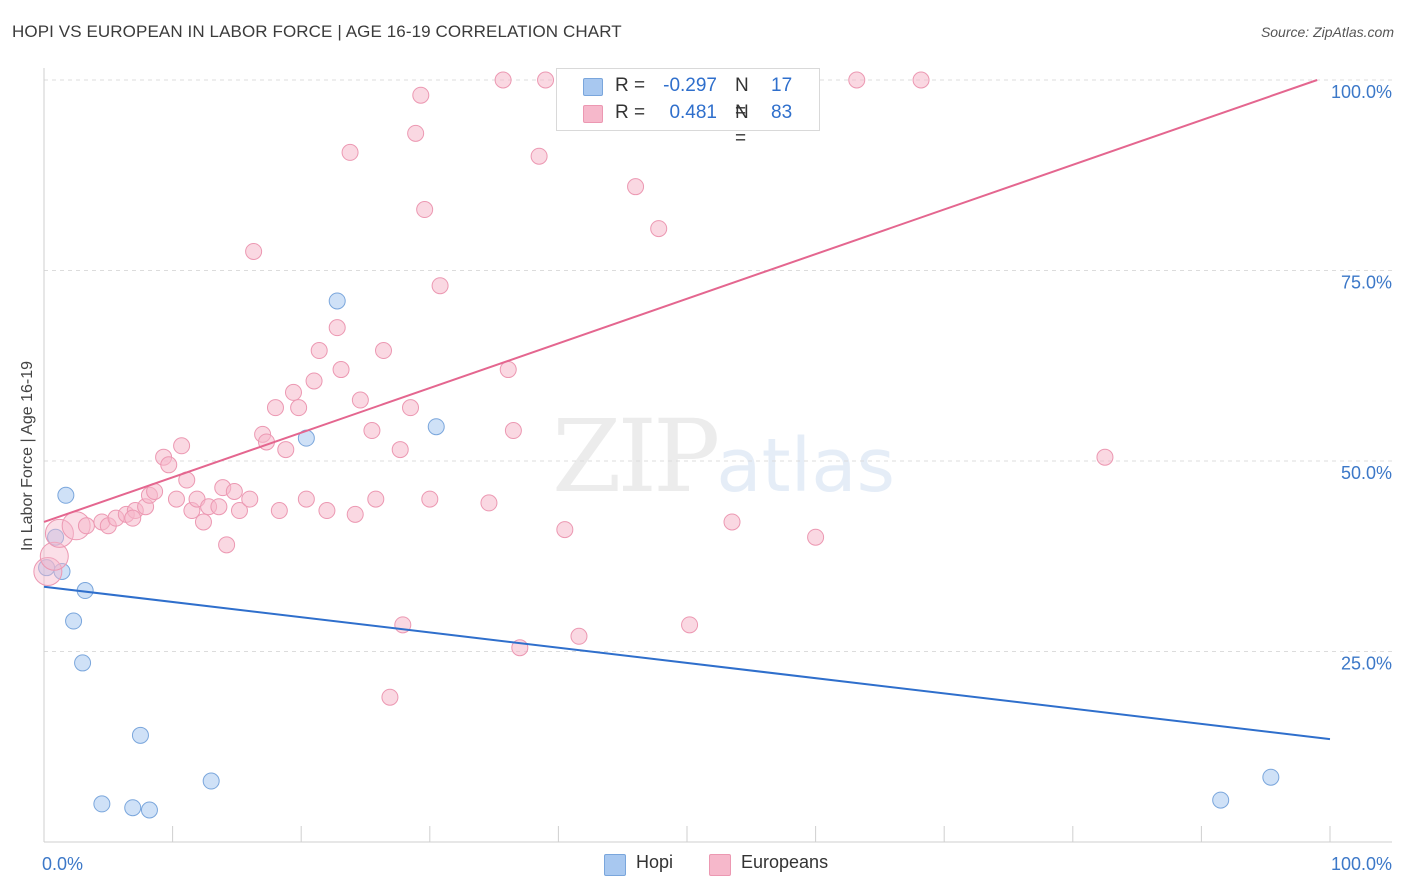  I want to click on y-tick-label: 75.0%, so click(1366, 283).